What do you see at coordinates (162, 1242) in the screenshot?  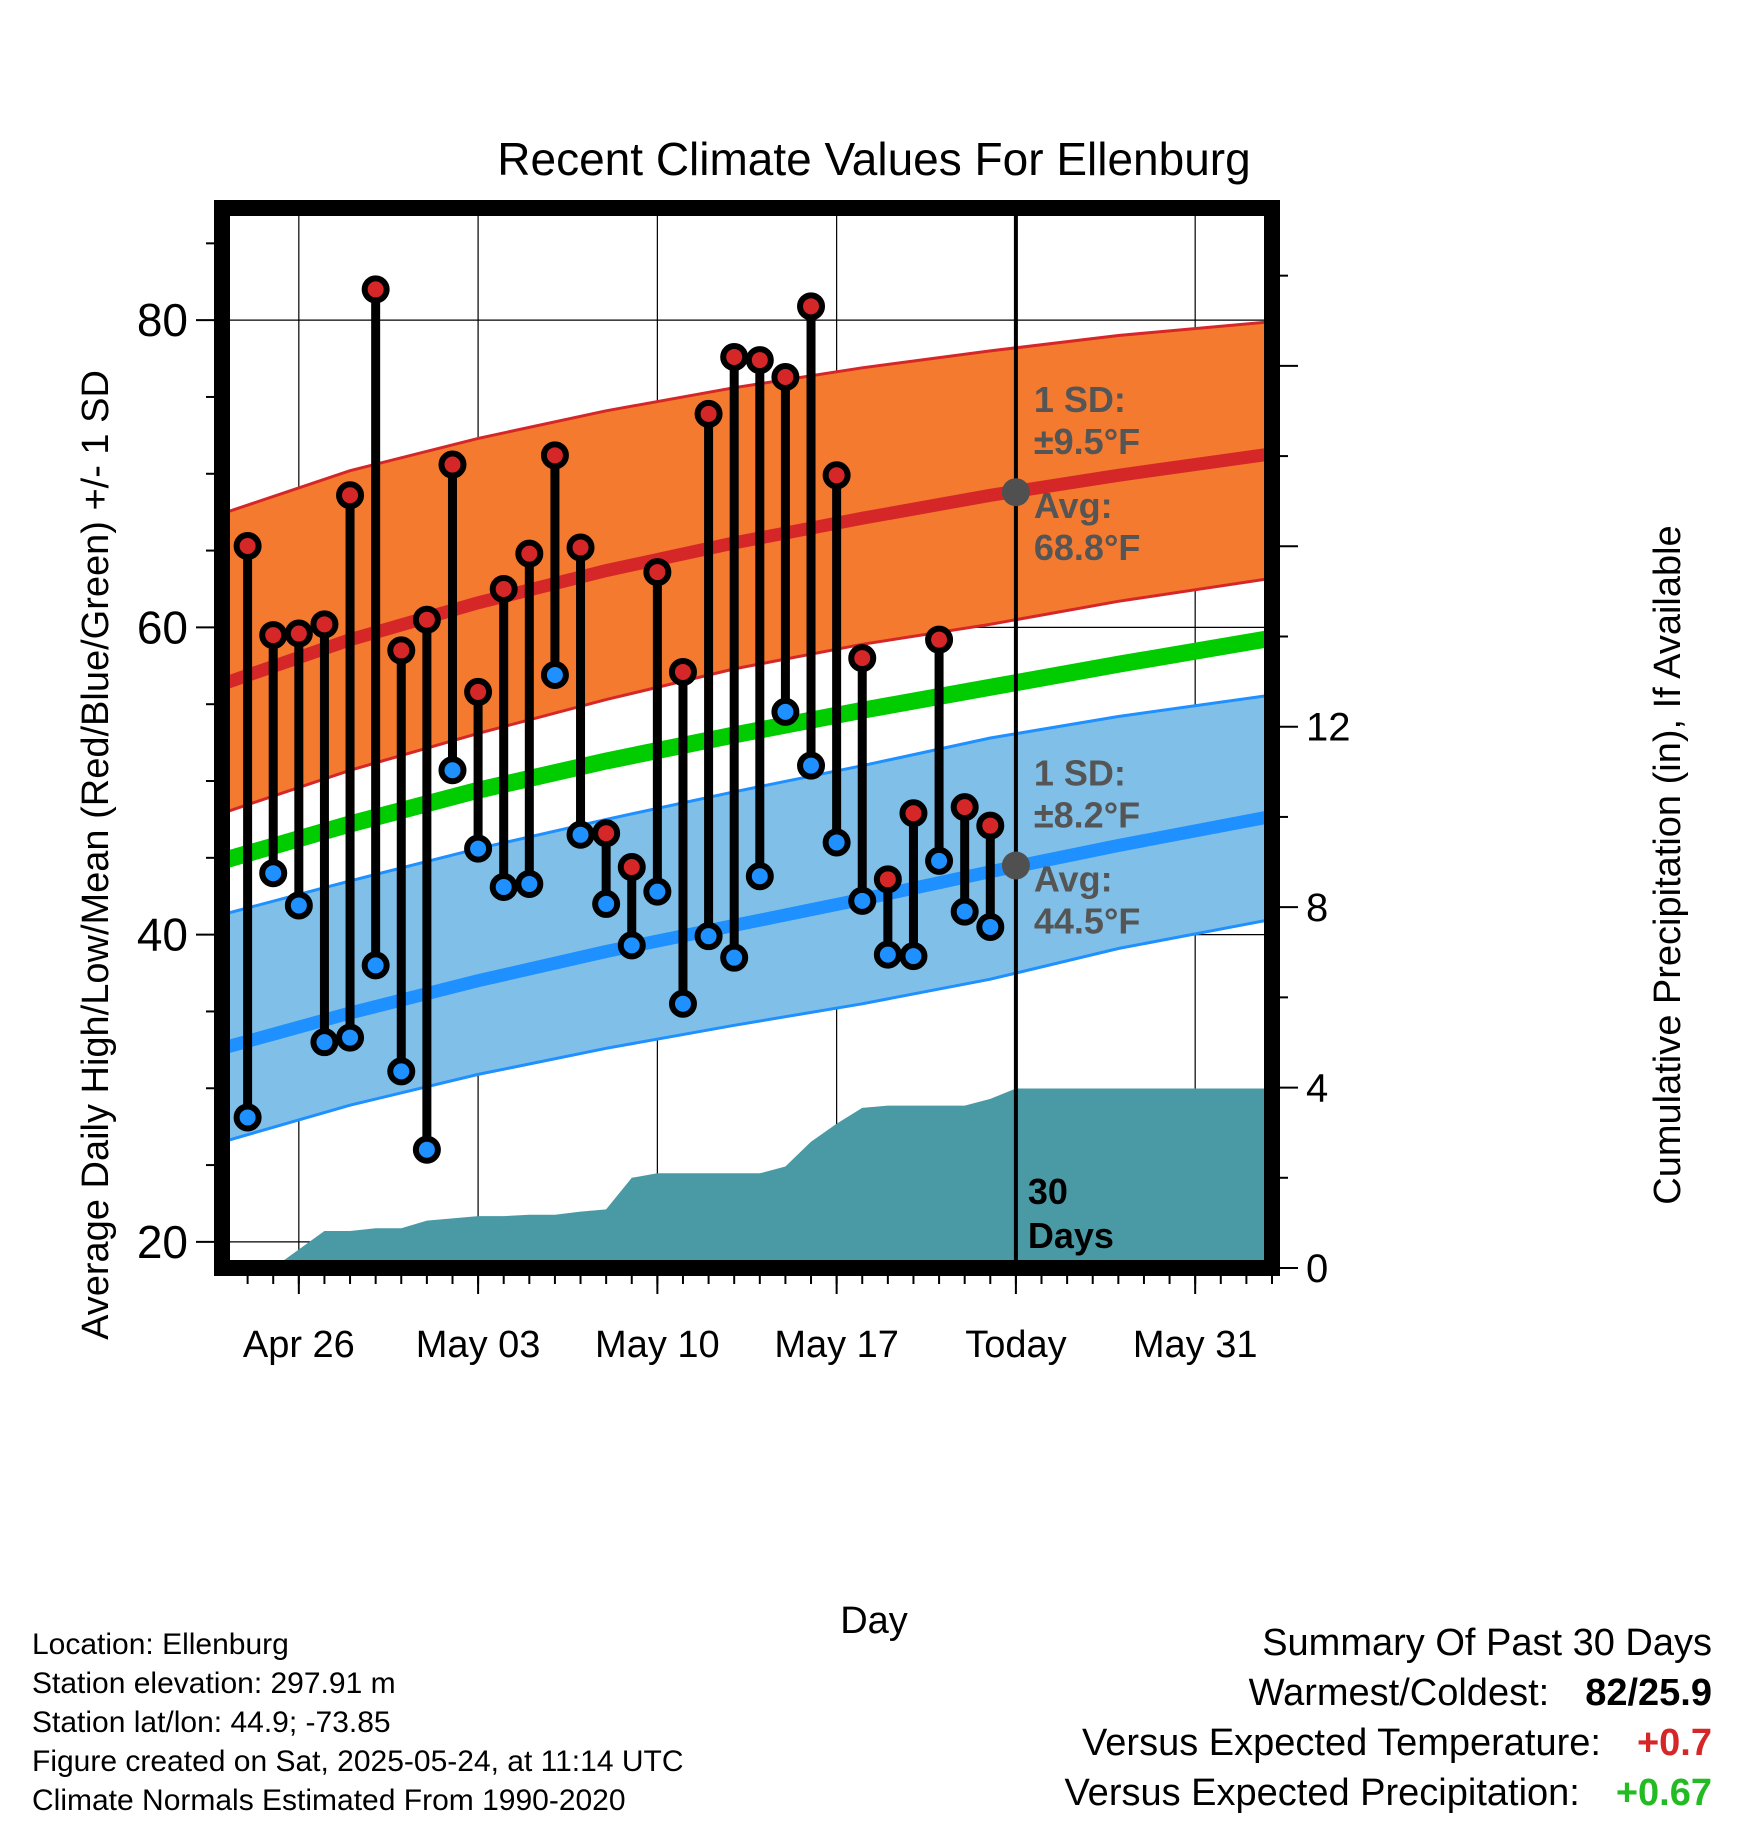 I see `y-tick-label: 20` at bounding box center [162, 1242].